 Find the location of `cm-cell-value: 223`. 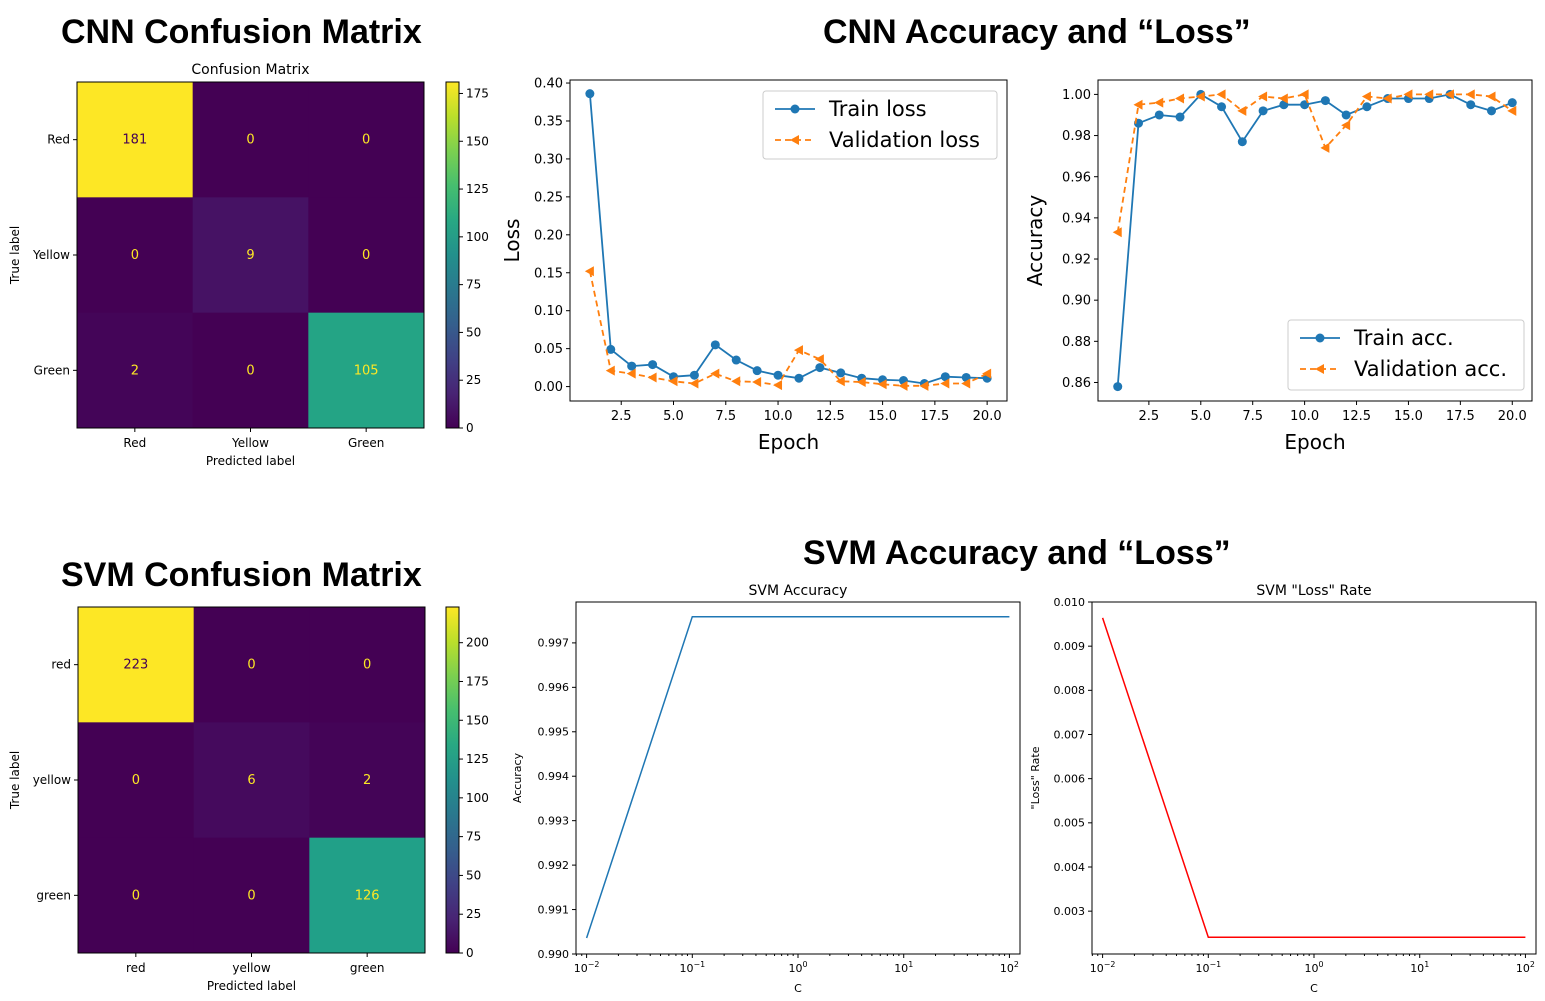

cm-cell-value: 223 is located at coordinates (135, 665).